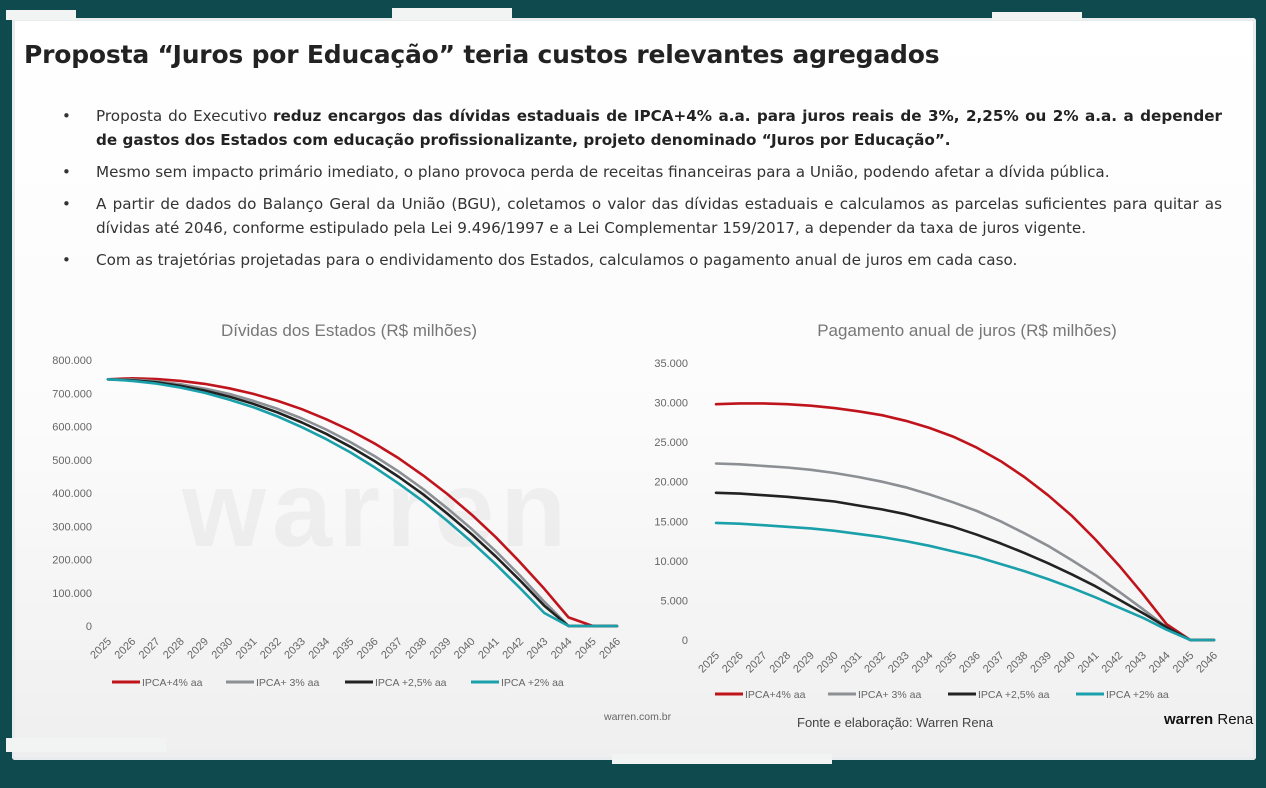  I want to click on y-tick-label: 25.000, so click(671, 443).